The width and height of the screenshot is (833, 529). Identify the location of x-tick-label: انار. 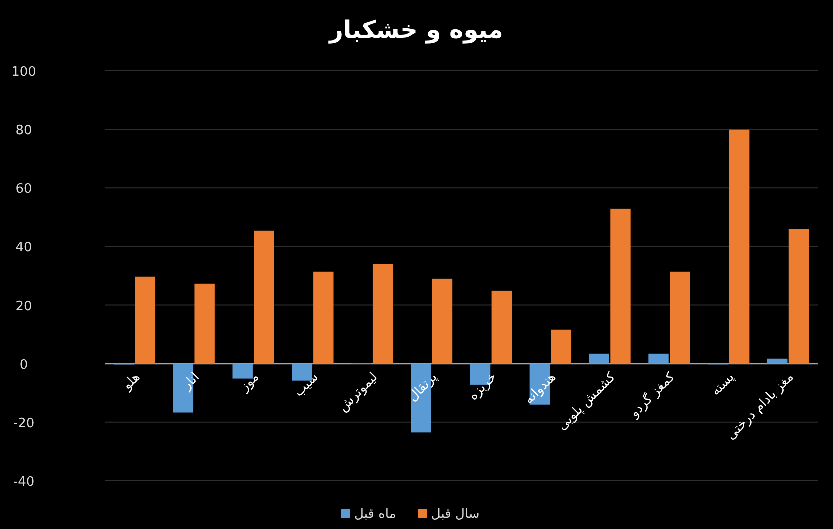
(191, 382).